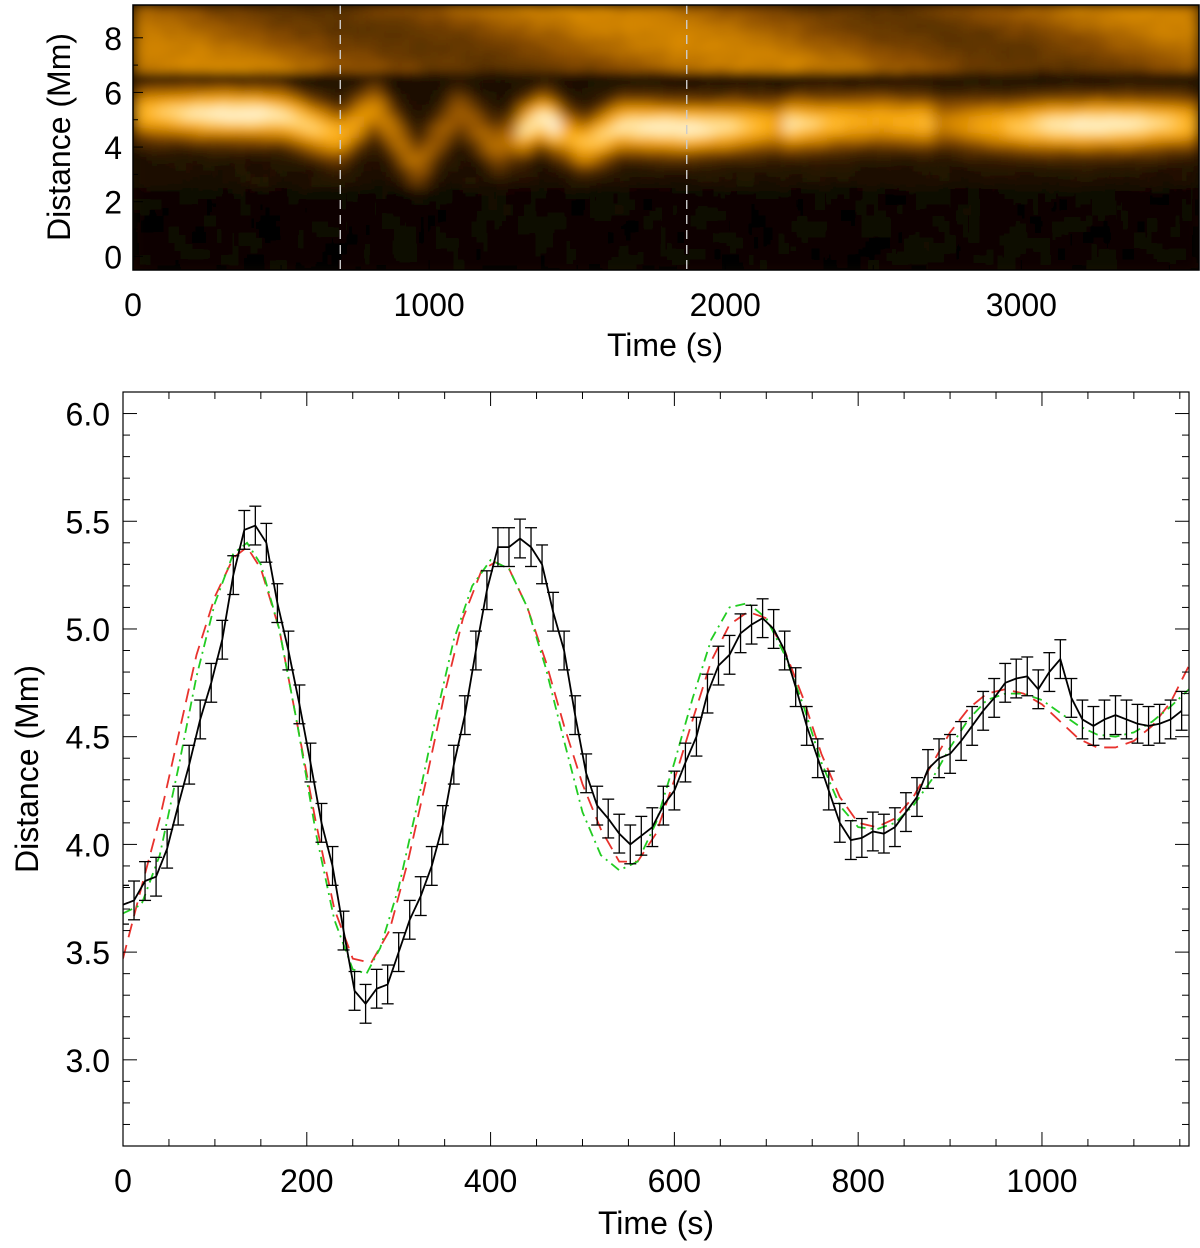 The width and height of the screenshot is (1200, 1248). What do you see at coordinates (123, 1181) in the screenshot?
I see `plot-x-tick-label: 0` at bounding box center [123, 1181].